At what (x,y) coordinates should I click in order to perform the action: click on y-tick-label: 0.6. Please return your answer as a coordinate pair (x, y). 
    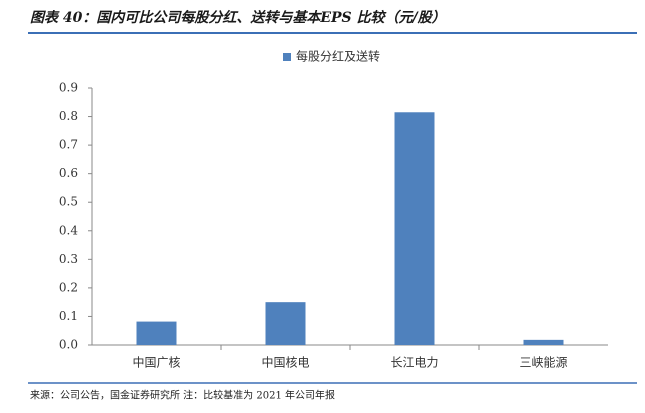
    Looking at the image, I should click on (68, 173).